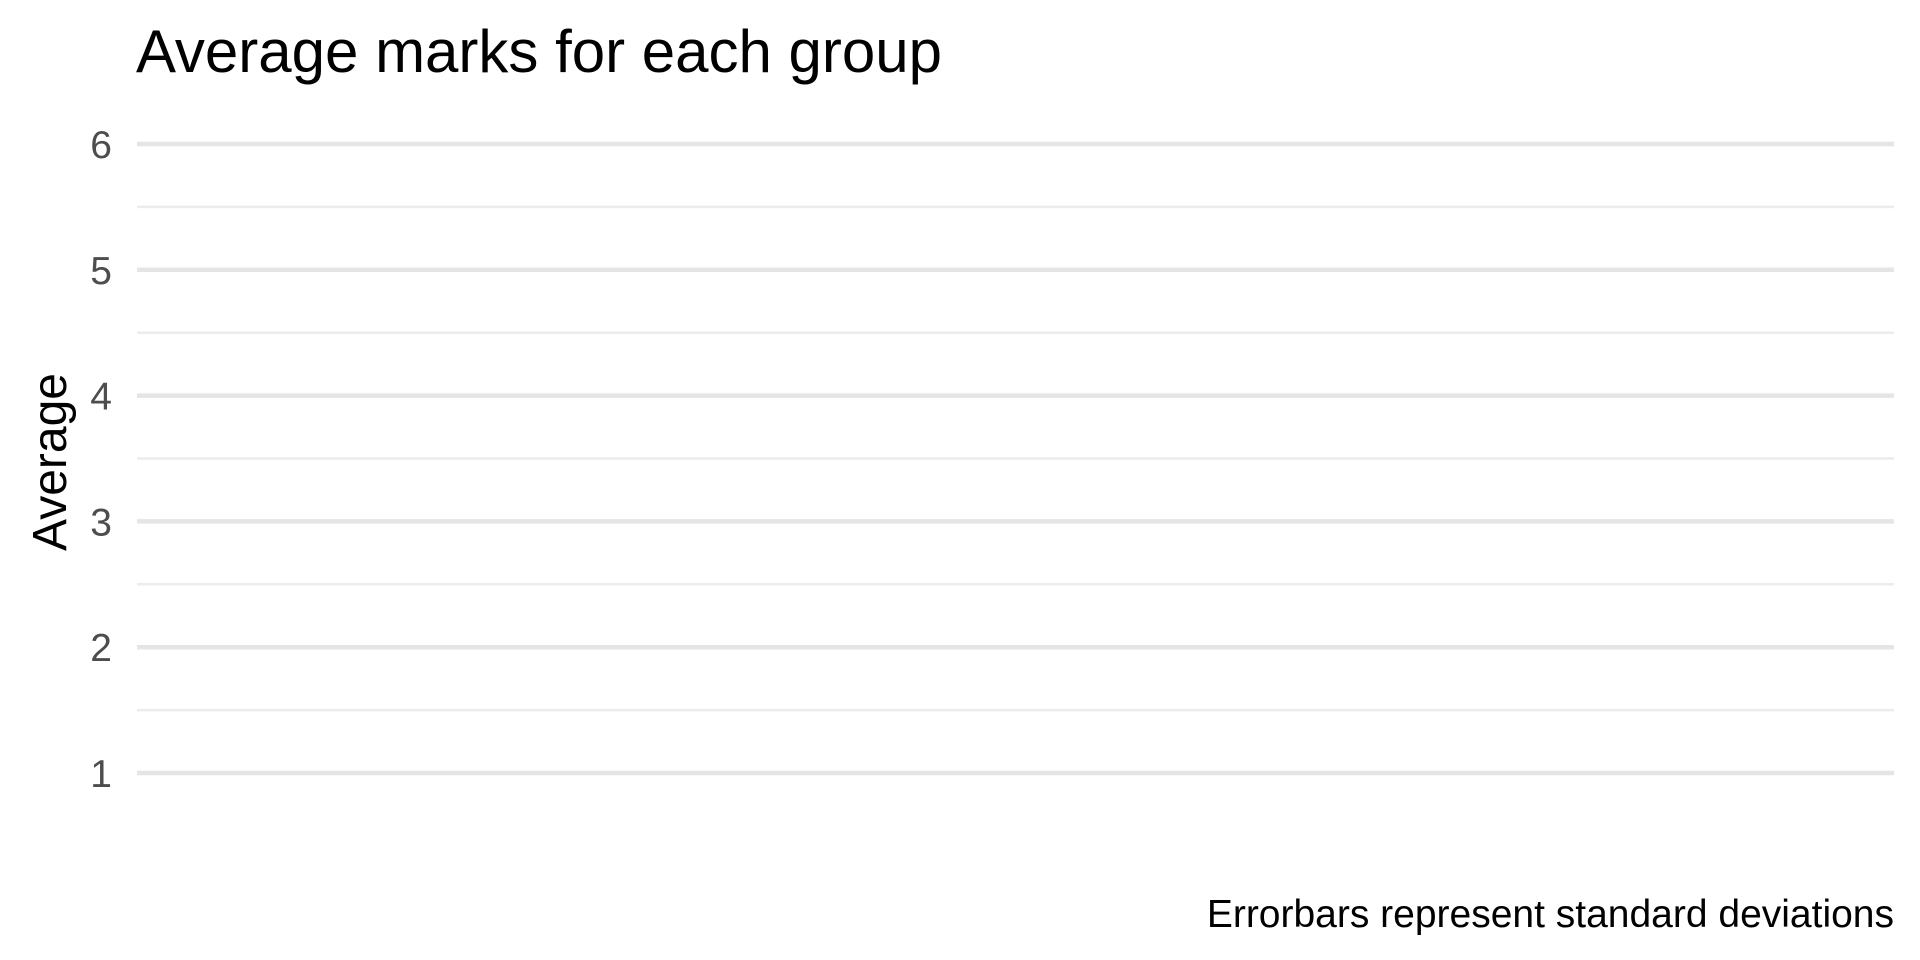  I want to click on y-tick-label: 4, so click(101, 397).